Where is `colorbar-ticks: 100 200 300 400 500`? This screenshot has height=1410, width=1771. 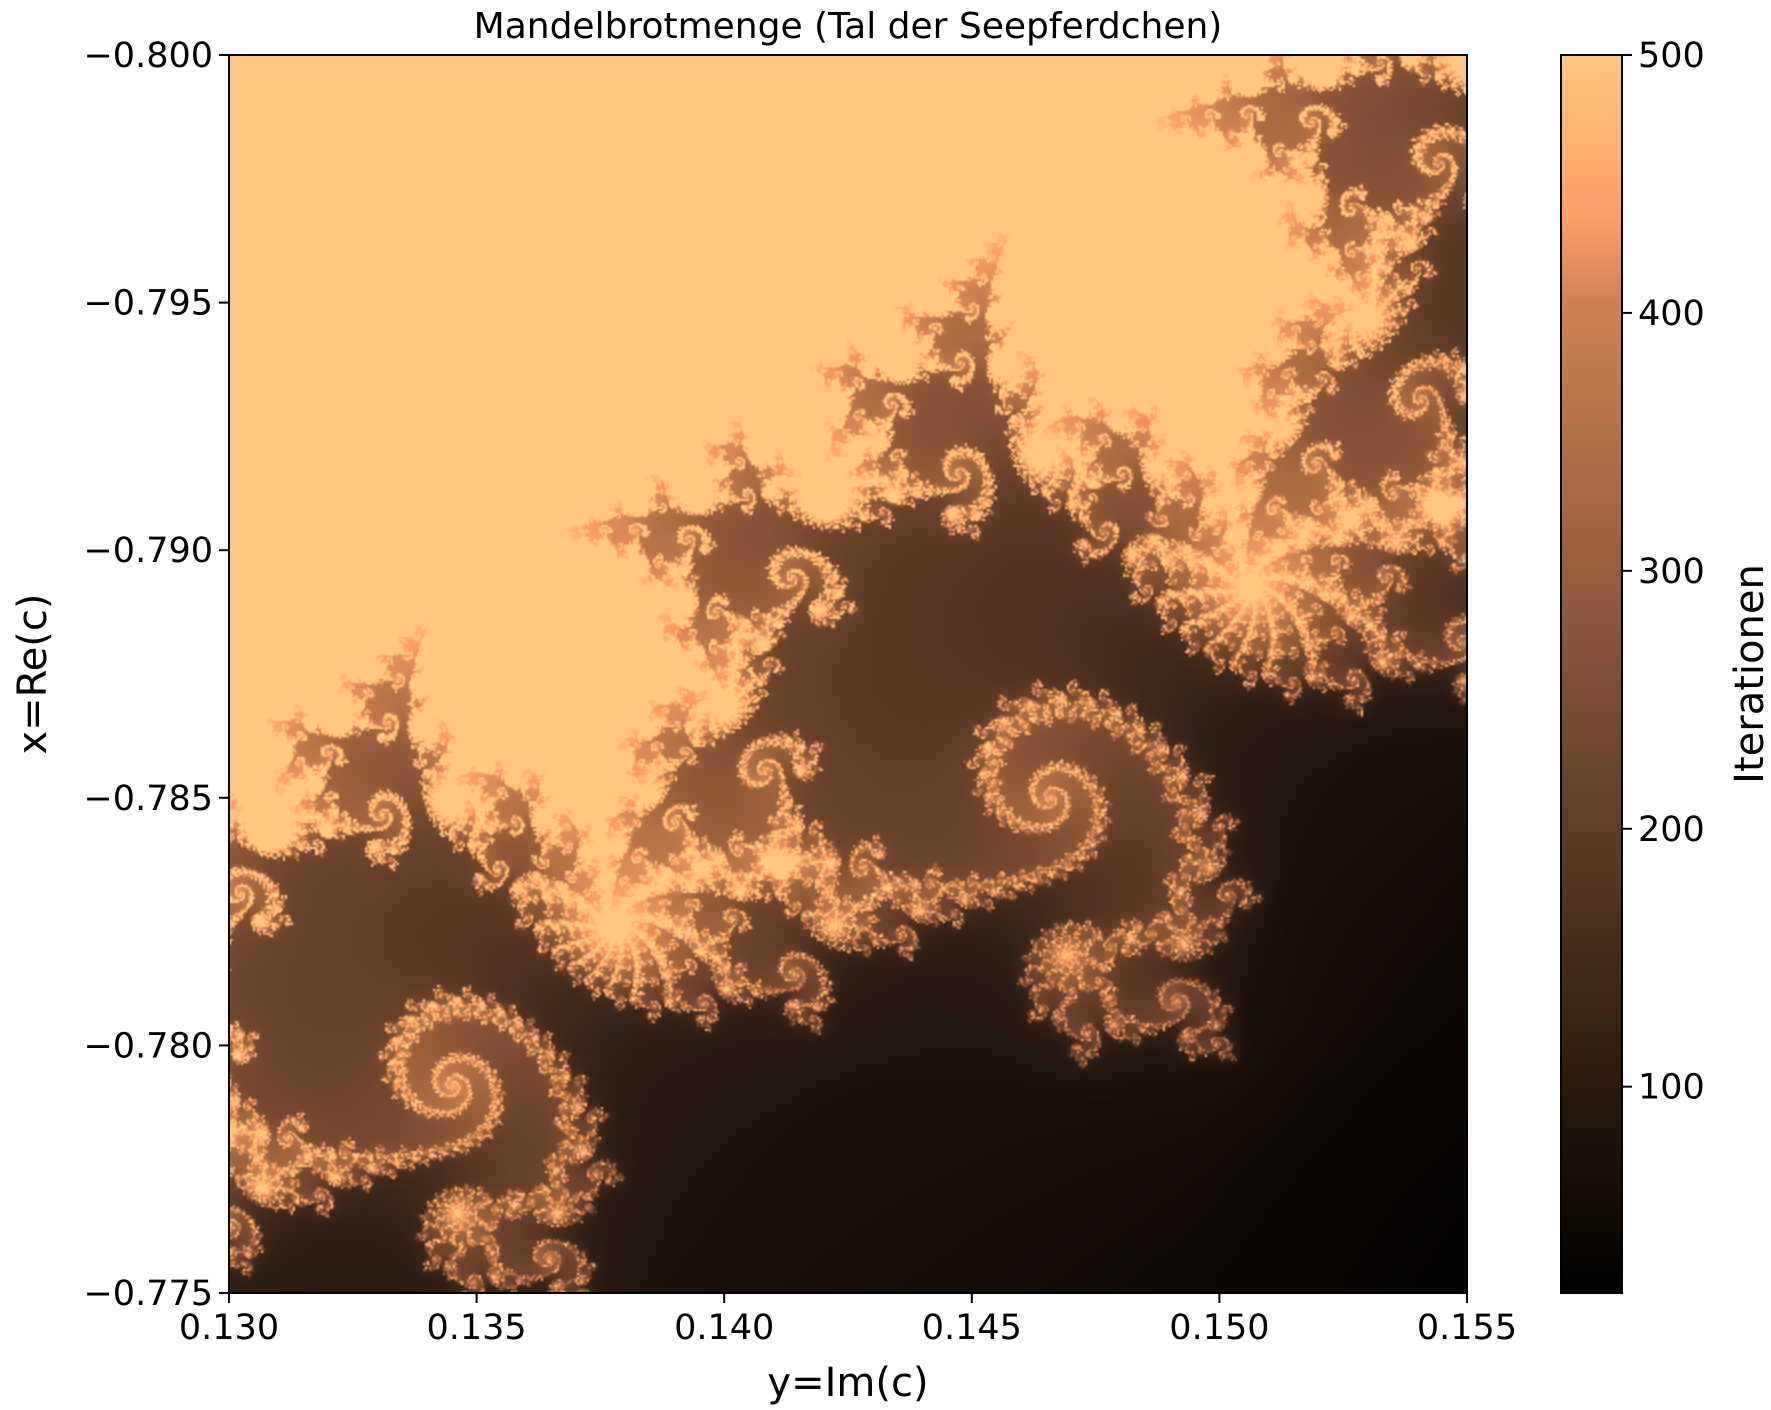
colorbar-ticks: 100 200 300 400 500 is located at coordinates (1663, 572).